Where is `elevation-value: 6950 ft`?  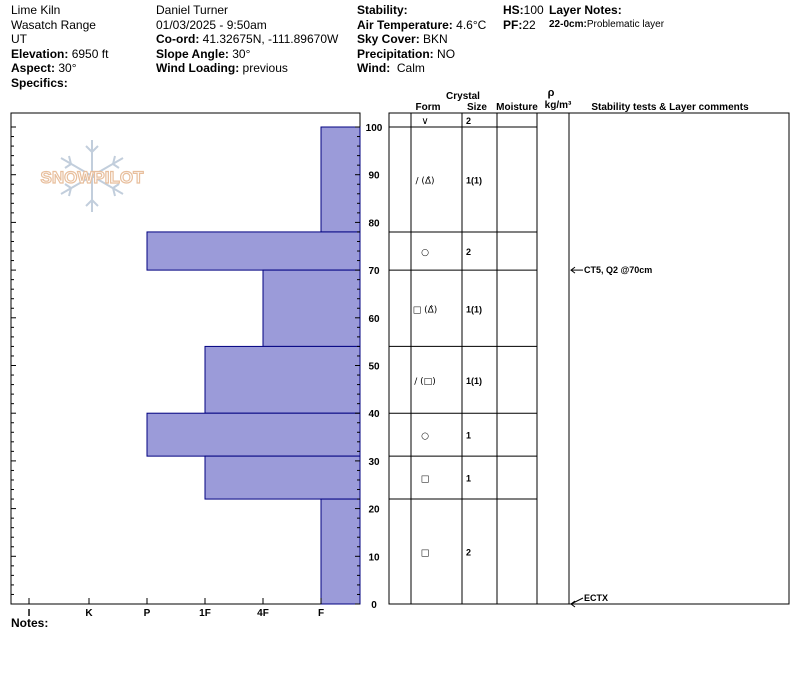 elevation-value: 6950 ft is located at coordinates (90, 53).